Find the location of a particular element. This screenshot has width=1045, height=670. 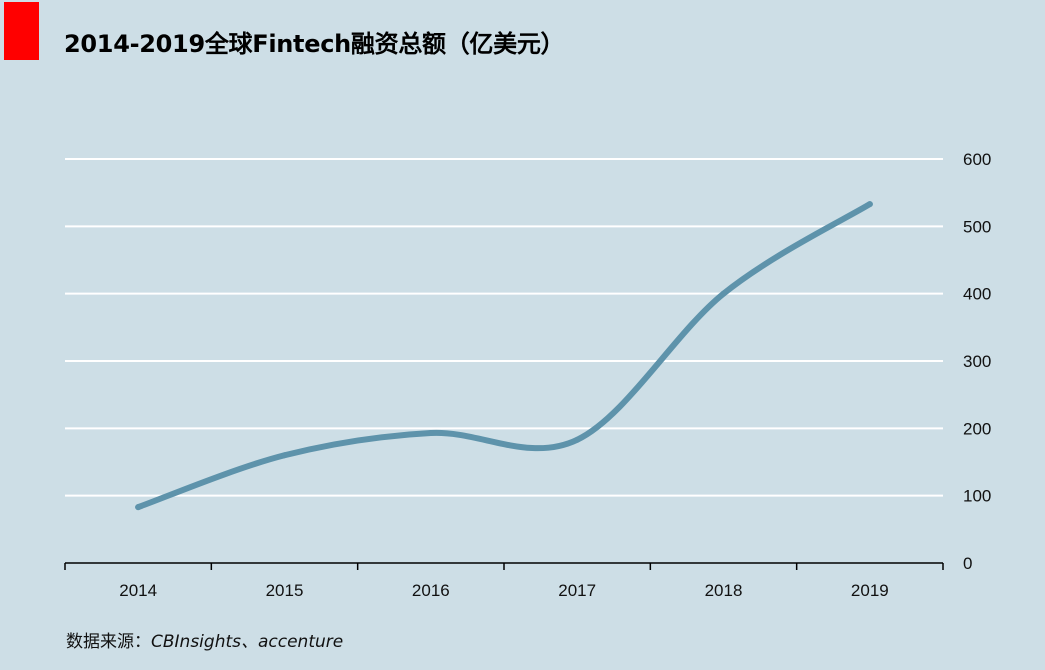

x-axis is located at coordinates (504, 566).